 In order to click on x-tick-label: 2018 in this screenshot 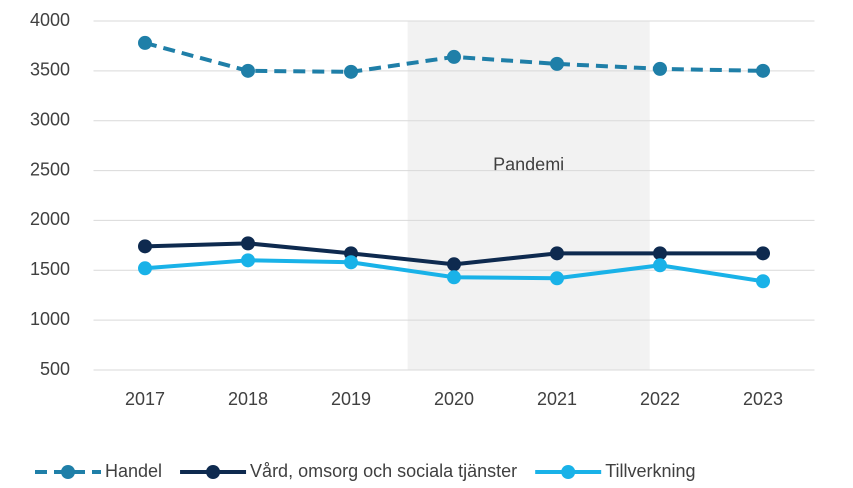, I will do `click(248, 399)`.